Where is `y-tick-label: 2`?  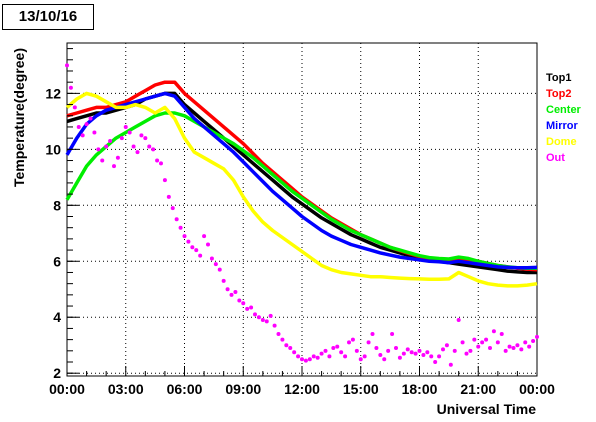
y-tick-label: 2 is located at coordinates (57, 373).